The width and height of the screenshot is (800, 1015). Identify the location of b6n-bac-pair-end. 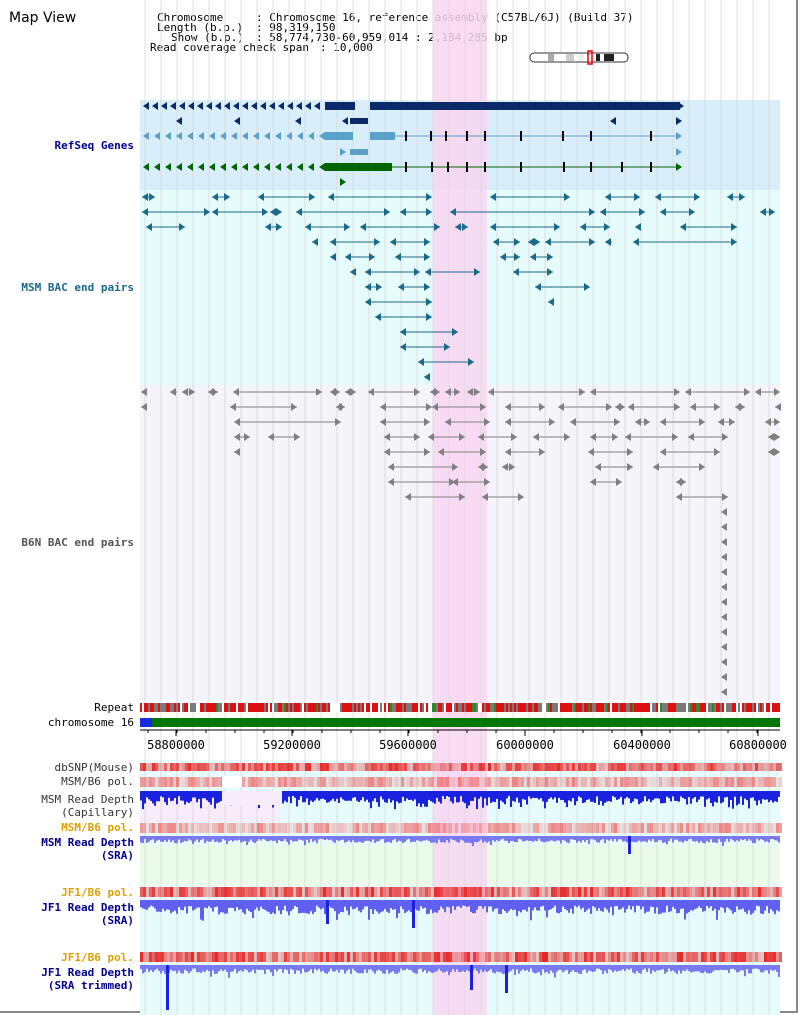
(144, 407).